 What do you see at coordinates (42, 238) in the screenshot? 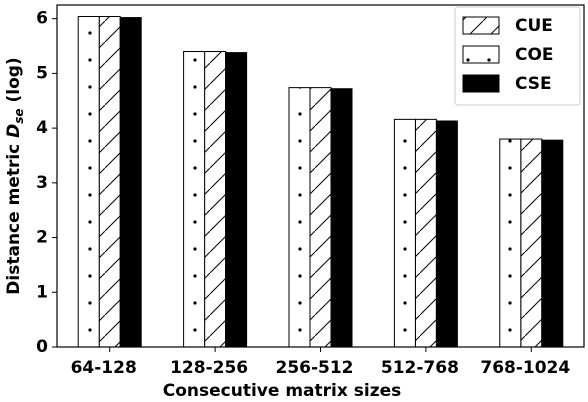
I see `y-tick-label: 2` at bounding box center [42, 238].